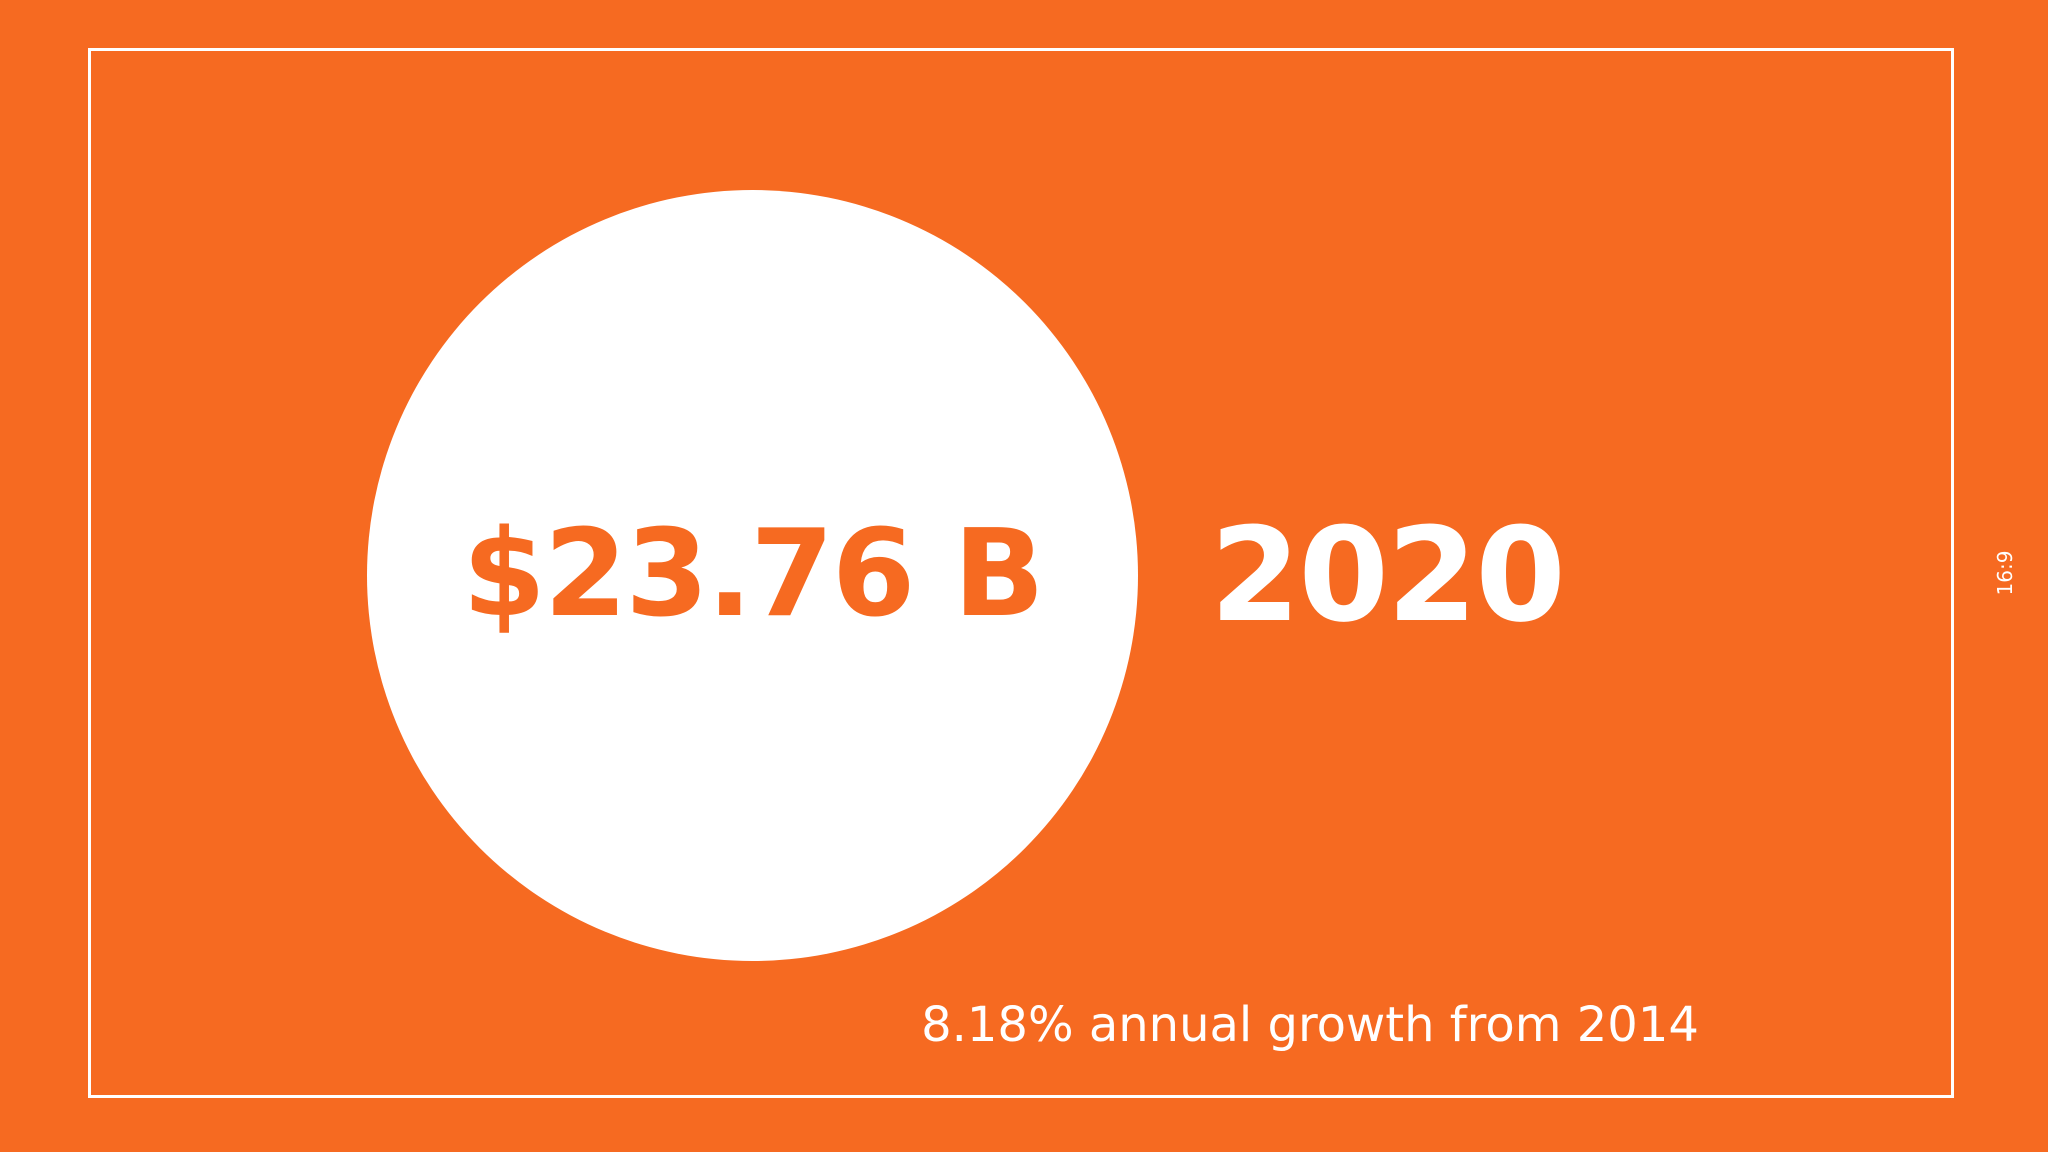 Image resolution: width=2048 pixels, height=1152 pixels. I want to click on aspect-ratio-label: 16:9, so click(2005, 573).